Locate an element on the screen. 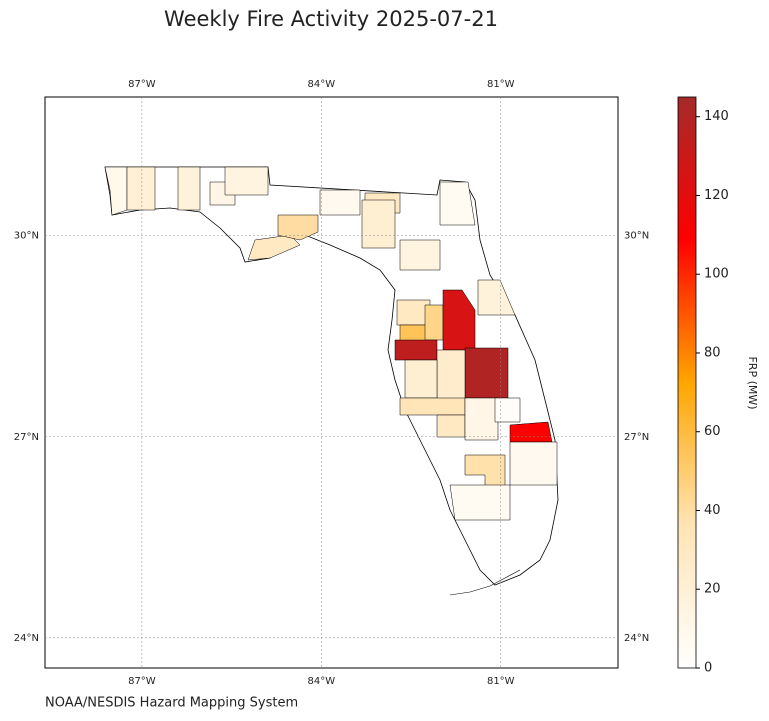  colorbar-tick-label: 80 is located at coordinates (712, 352).